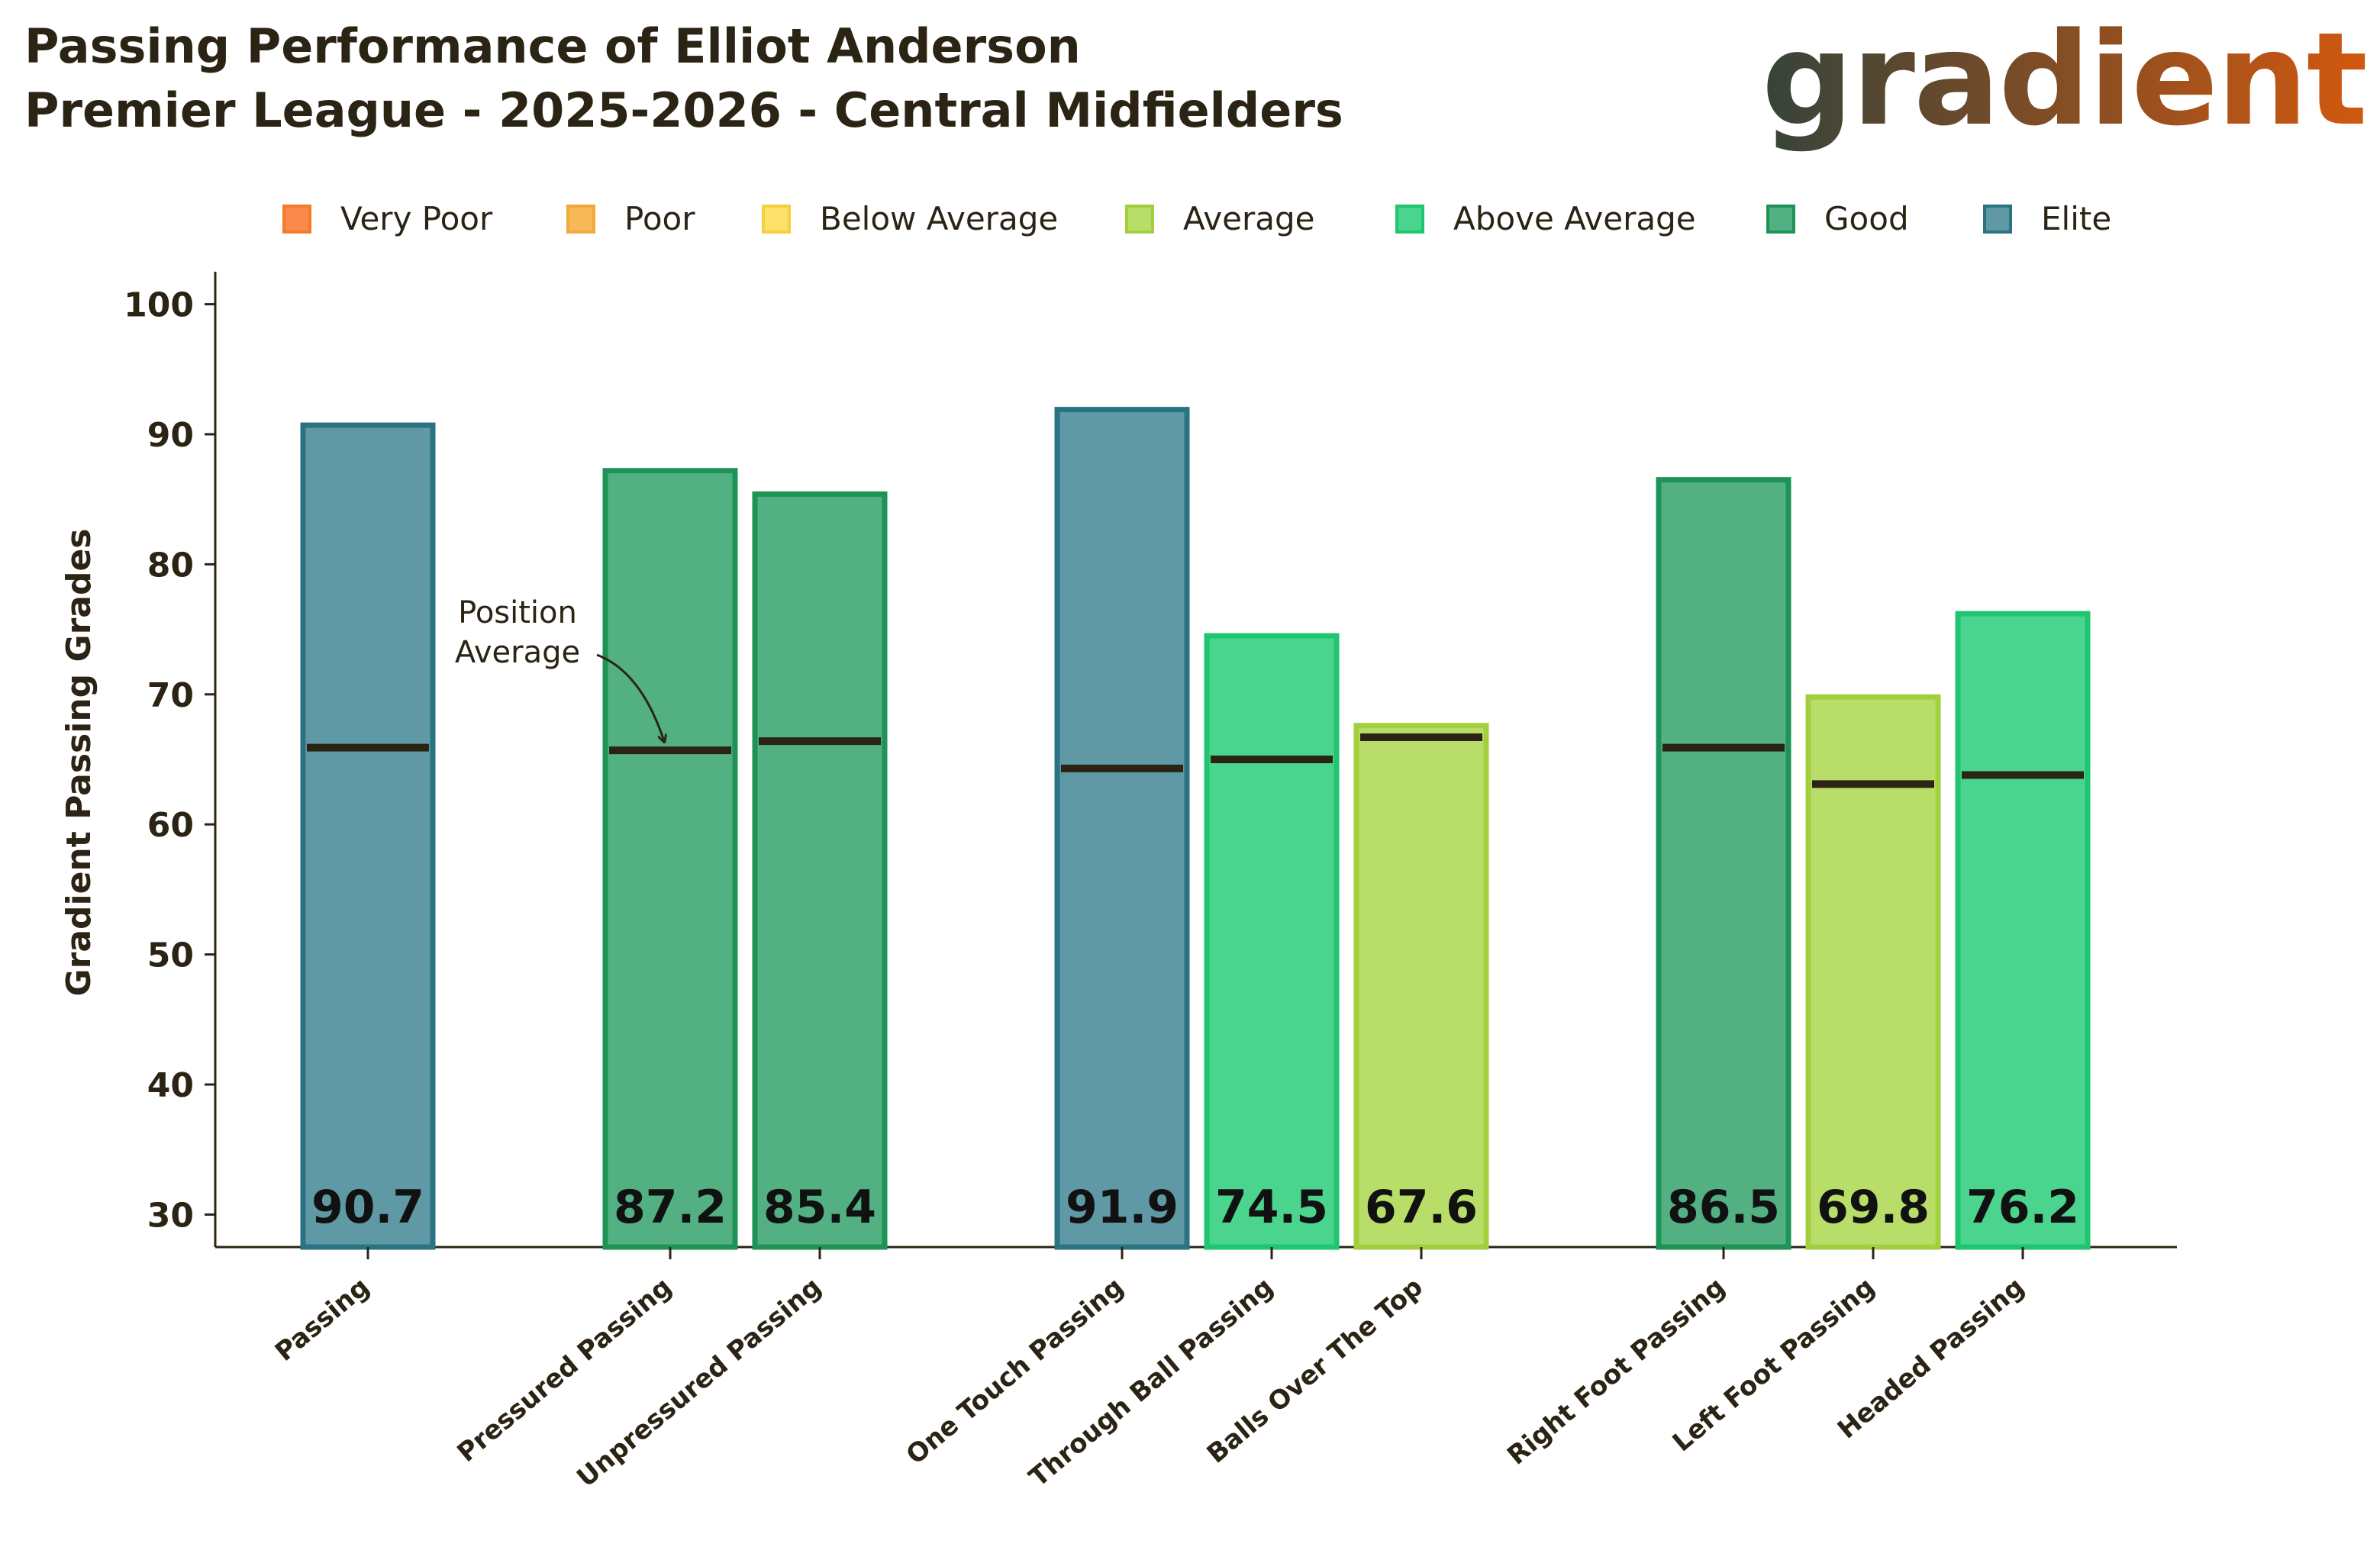 The height and width of the screenshot is (1547, 2380). What do you see at coordinates (939, 218) in the screenshot?
I see `legend-label: Below Average` at bounding box center [939, 218].